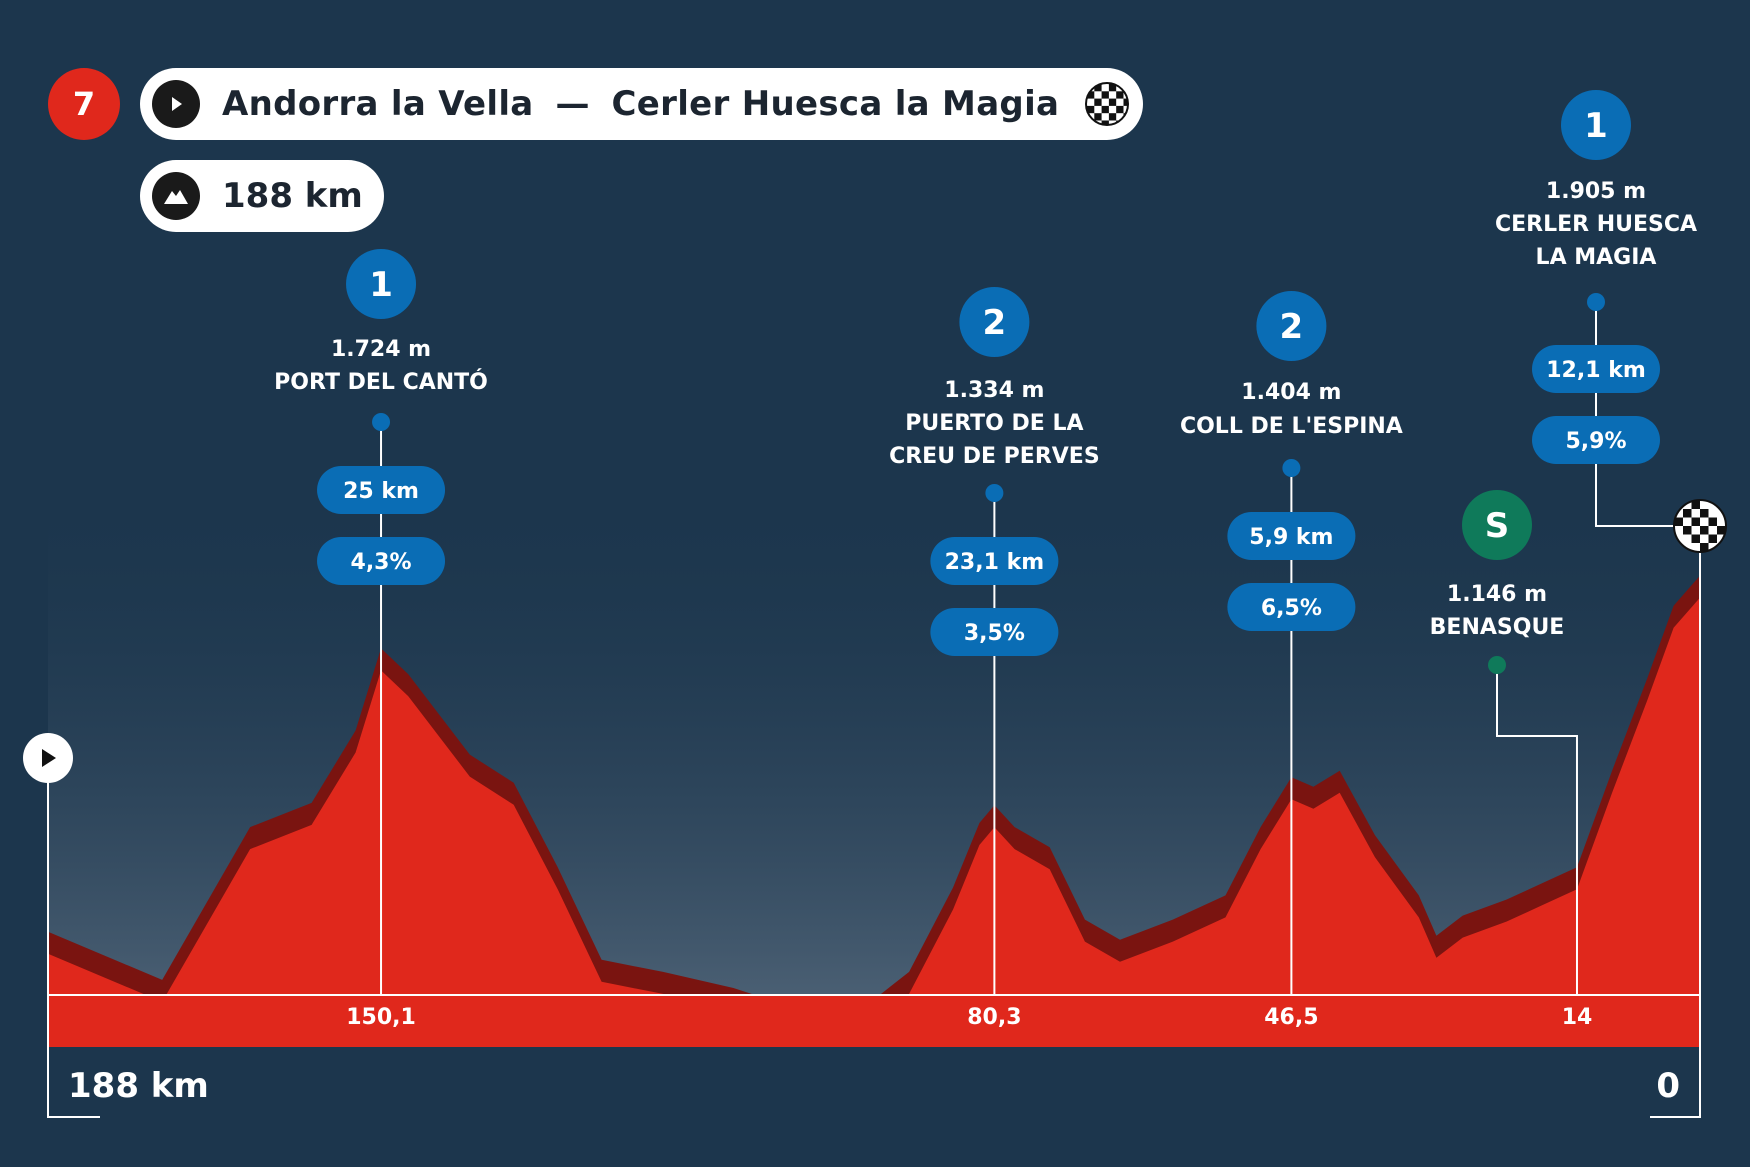 The width and height of the screenshot is (1750, 1167). Describe the element at coordinates (1596, 224) in the screenshot. I see `point-name-label: CERLER HUESCA` at that location.